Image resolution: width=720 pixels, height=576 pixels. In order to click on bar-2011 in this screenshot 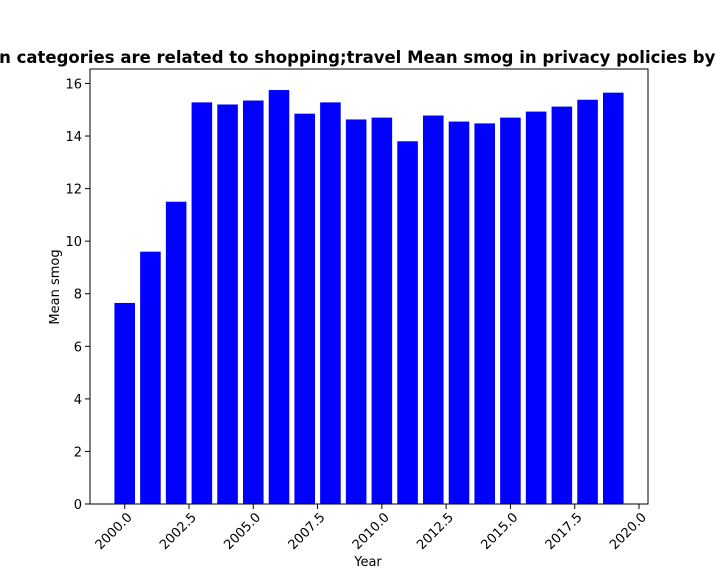, I will do `click(407, 322)`.